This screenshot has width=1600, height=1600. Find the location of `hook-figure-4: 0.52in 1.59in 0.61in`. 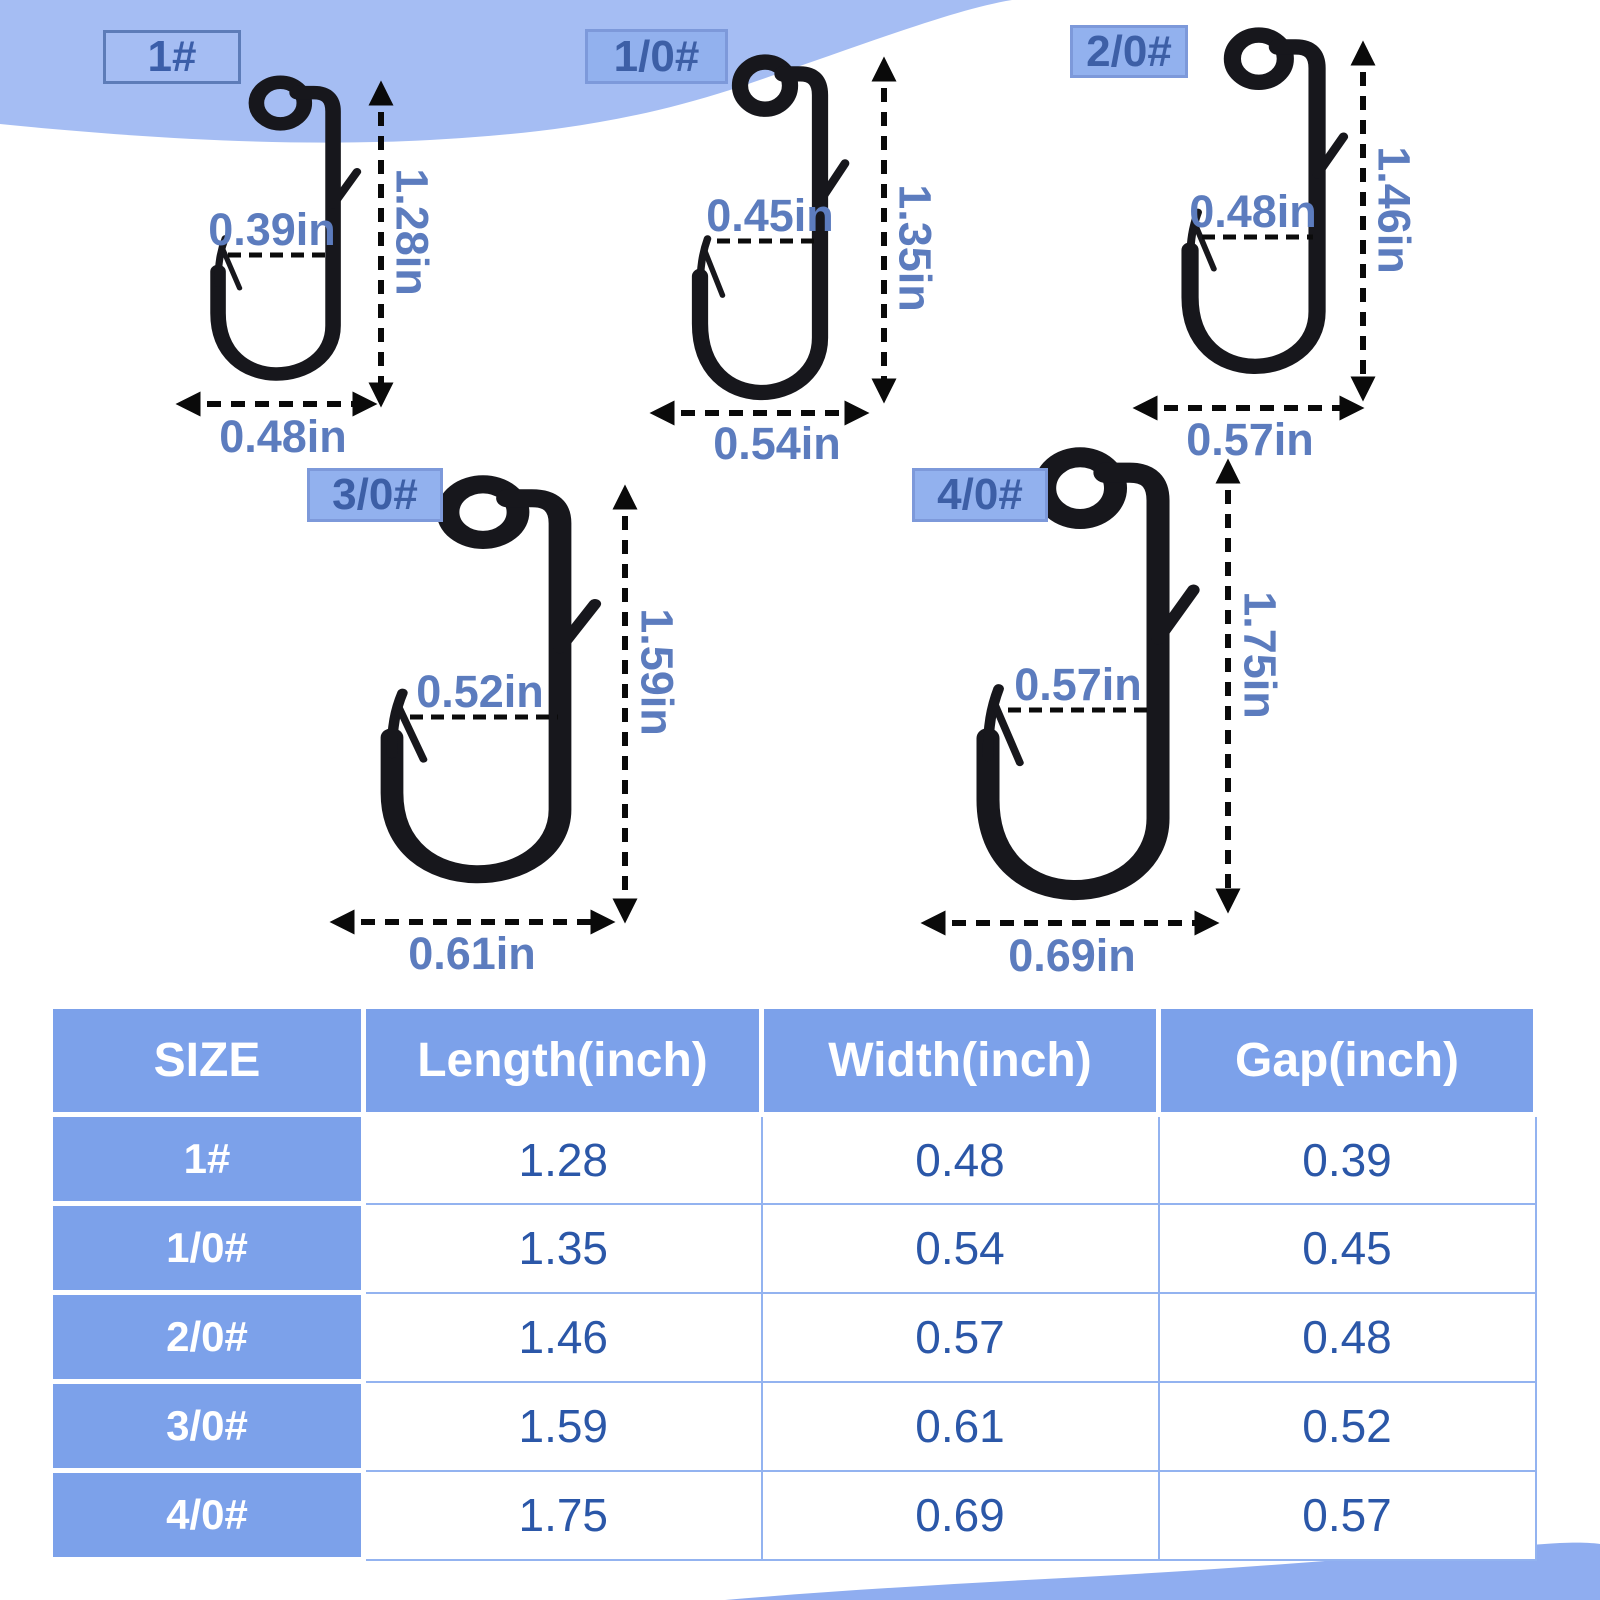

hook-figure-4: 0.52in 1.59in 0.61in is located at coordinates (506, 731).